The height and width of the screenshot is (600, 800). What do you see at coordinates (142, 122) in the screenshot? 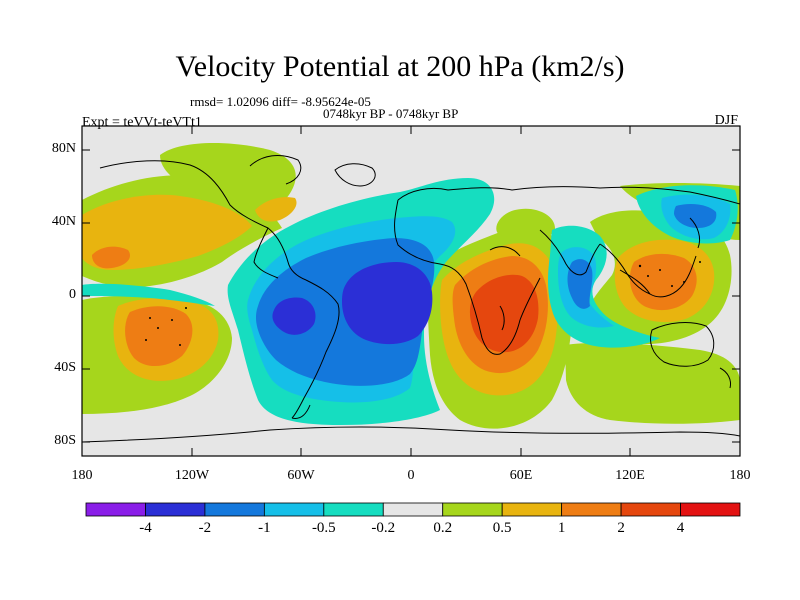
I see `experiment-label: Expt = teVVt-teVTt1` at bounding box center [142, 122].